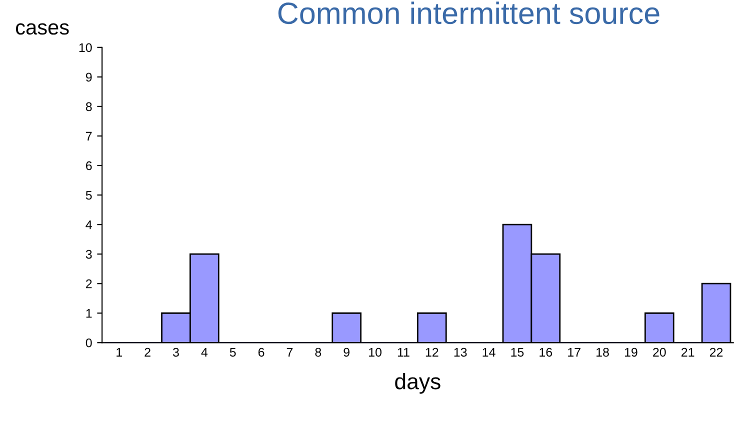 The width and height of the screenshot is (756, 431). Describe the element at coordinates (89, 136) in the screenshot. I see `y-tick-label: 7` at that location.